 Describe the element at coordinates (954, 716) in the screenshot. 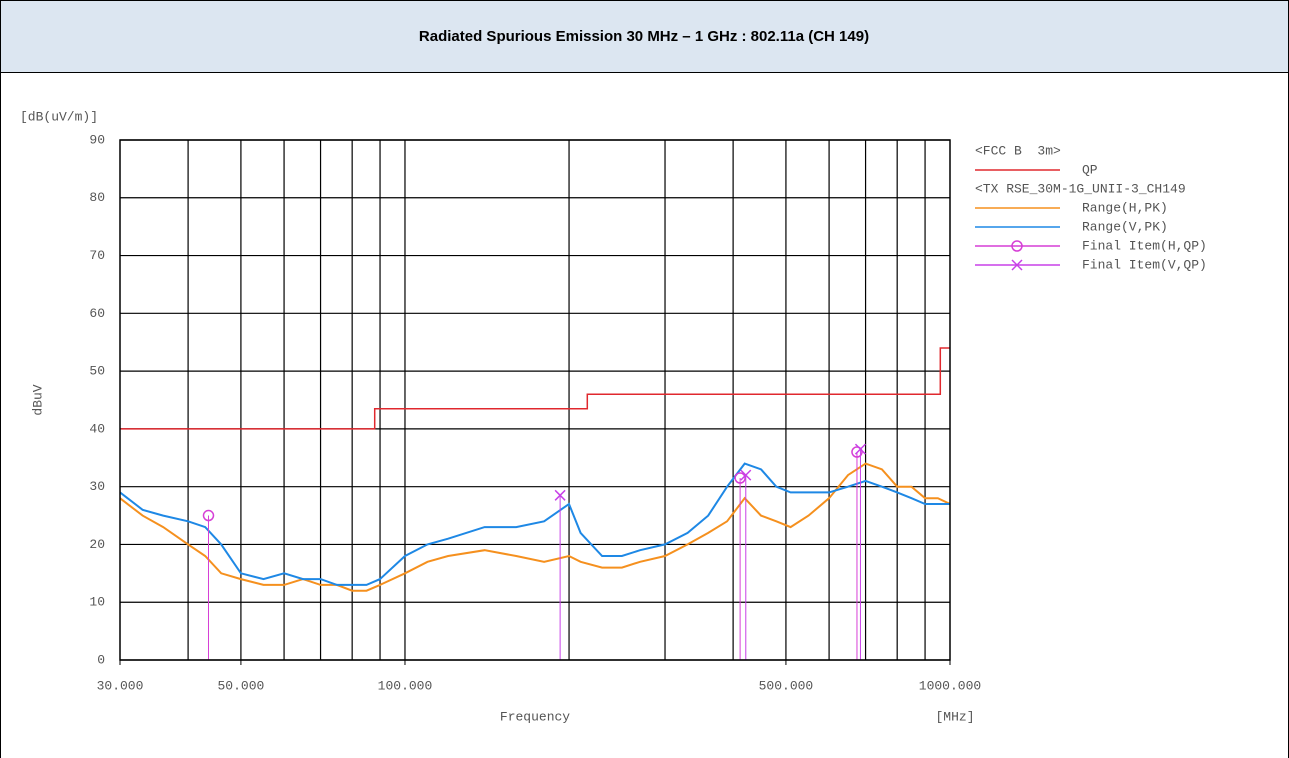

I see `x-unit: [MHz]` at that location.